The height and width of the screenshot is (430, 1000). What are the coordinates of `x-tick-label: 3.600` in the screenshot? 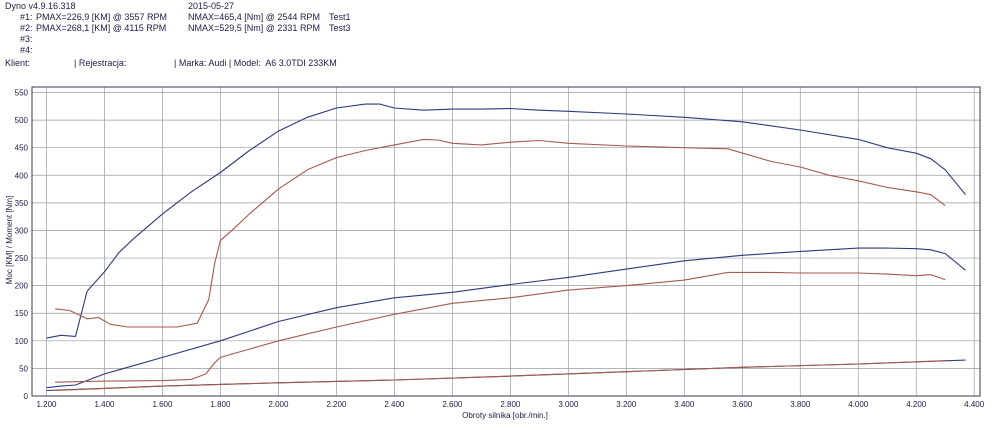 It's located at (742, 404).